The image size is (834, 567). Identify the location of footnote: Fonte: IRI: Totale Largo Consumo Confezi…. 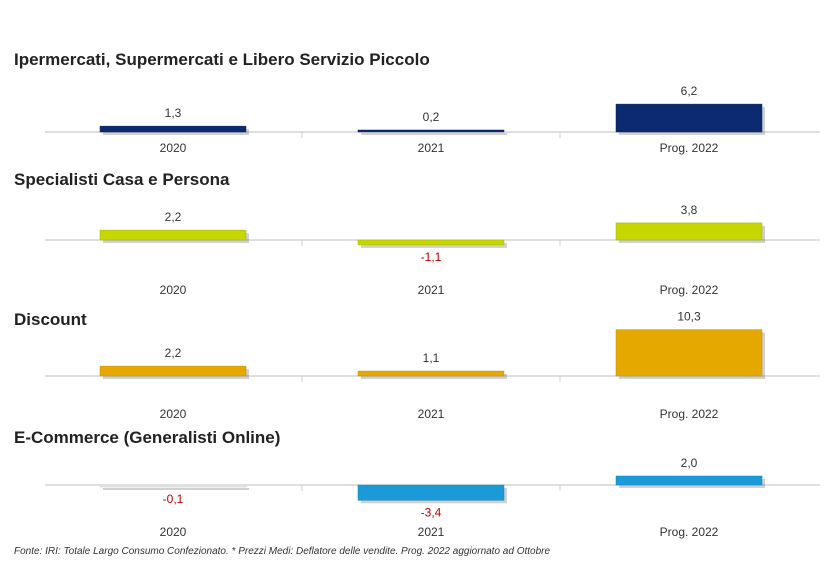
(282, 551).